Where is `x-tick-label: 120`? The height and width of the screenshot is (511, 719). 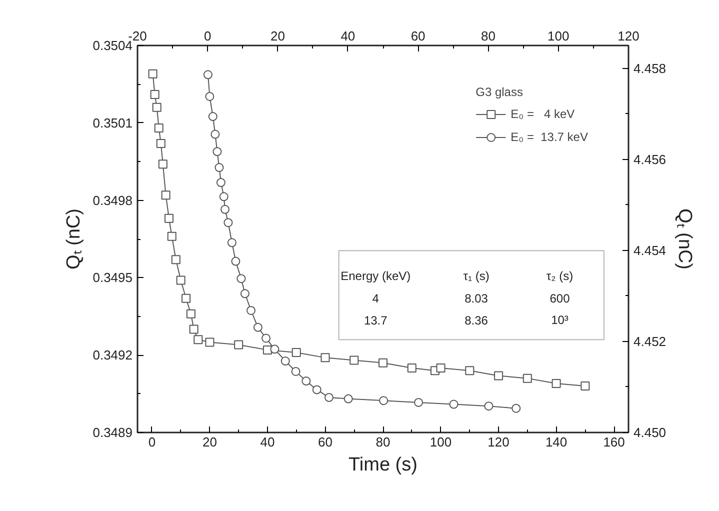
x-tick-label: 120 is located at coordinates (499, 442).